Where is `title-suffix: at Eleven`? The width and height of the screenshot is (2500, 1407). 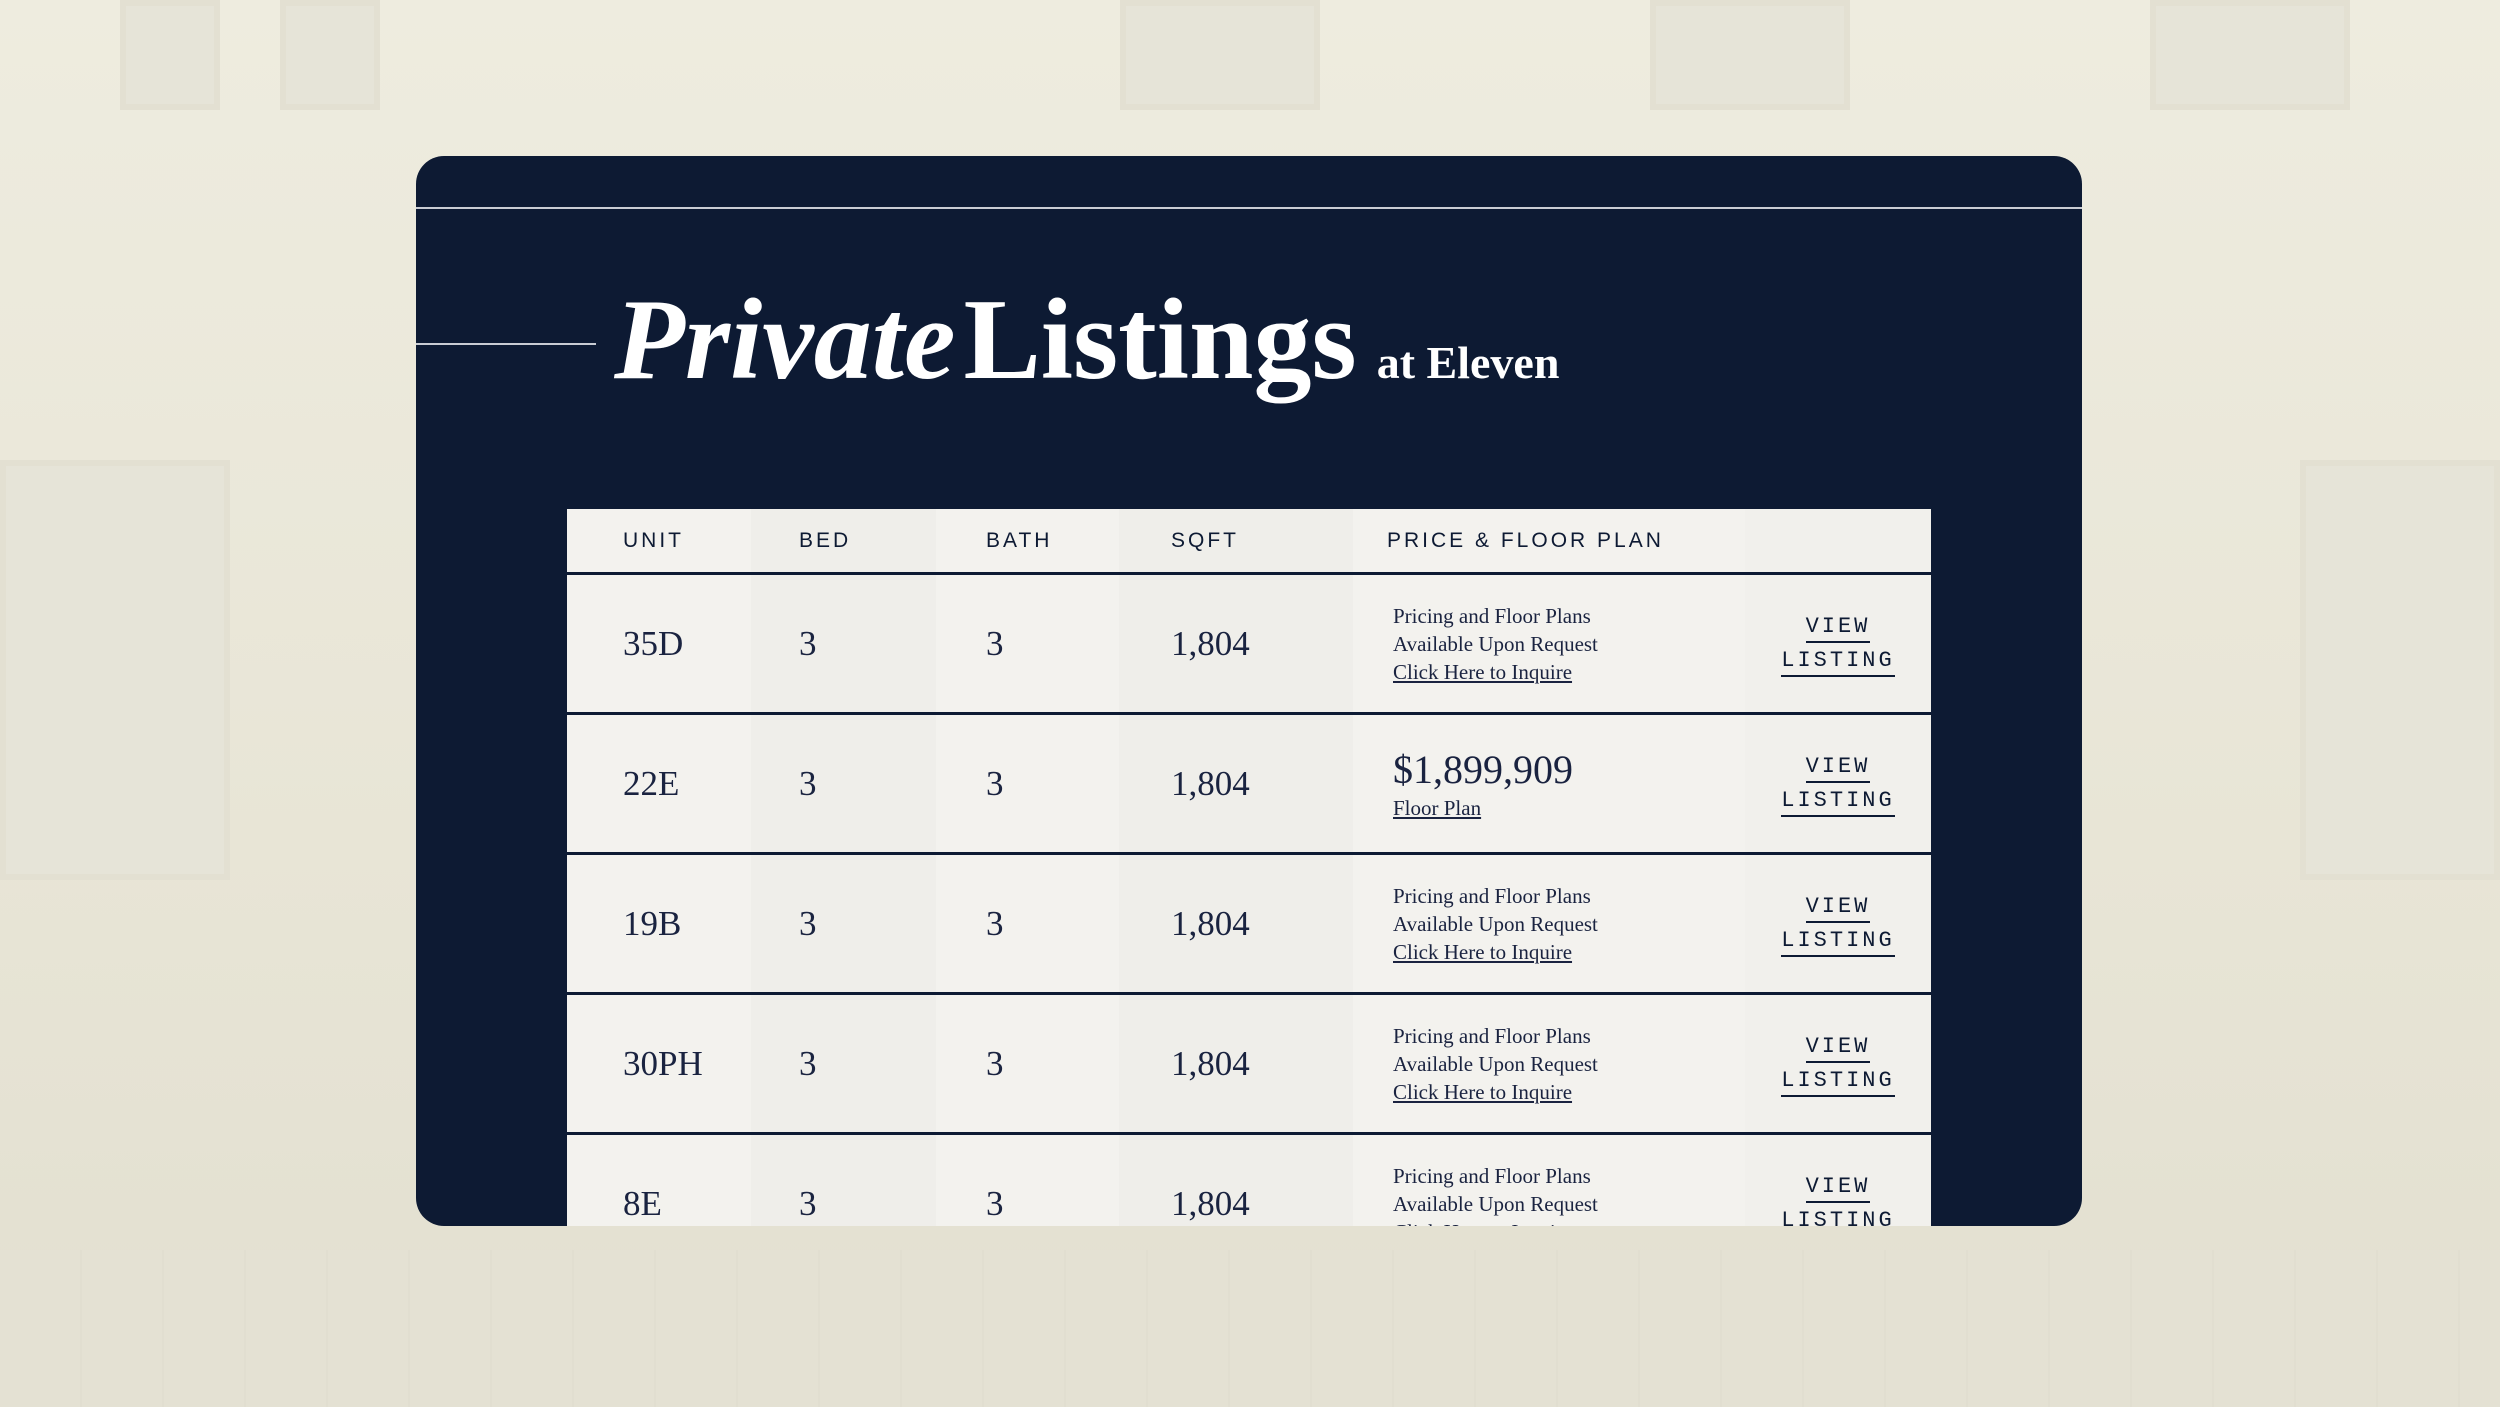 title-suffix: at Eleven is located at coordinates (1468, 362).